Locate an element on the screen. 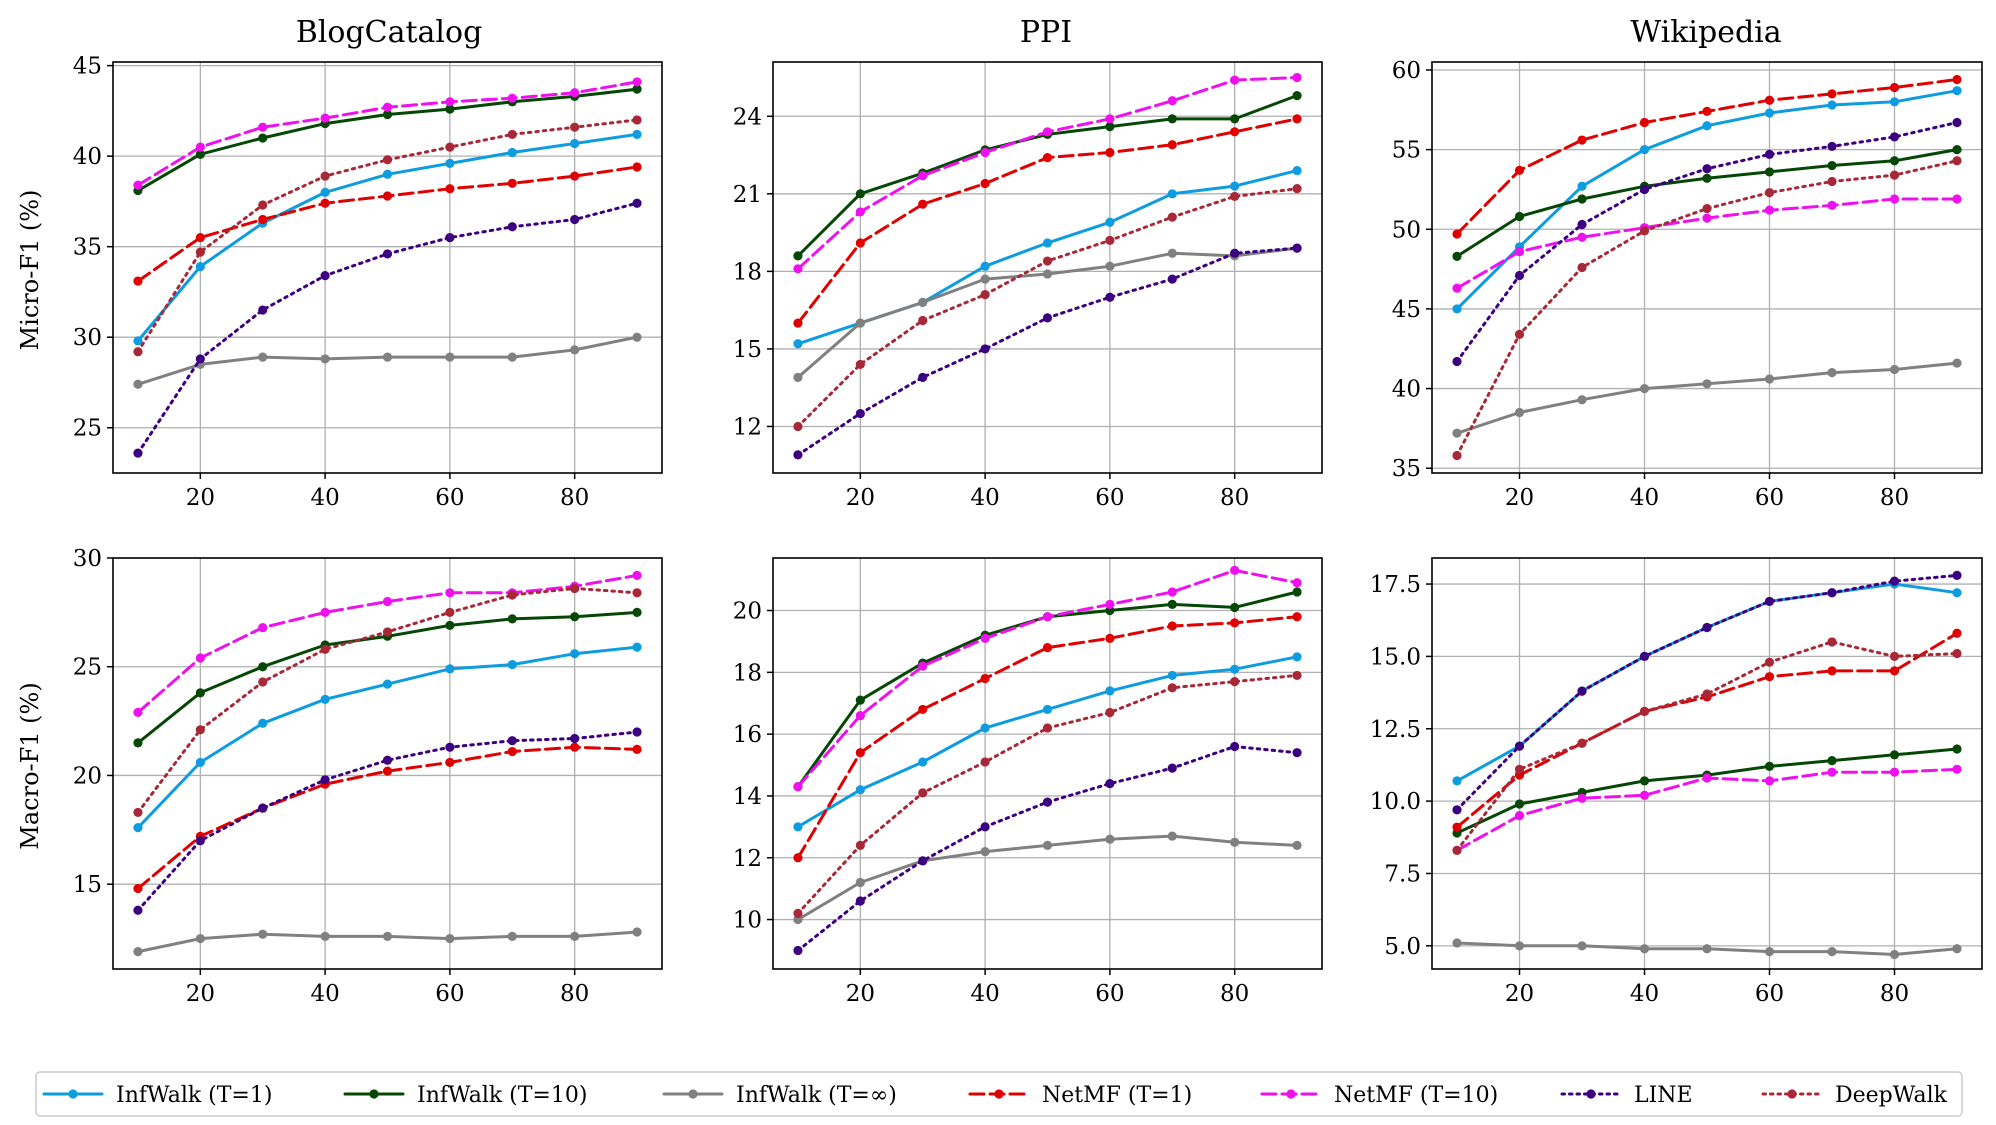  legend-swatch-marker is located at coordinates (1591, 1094).